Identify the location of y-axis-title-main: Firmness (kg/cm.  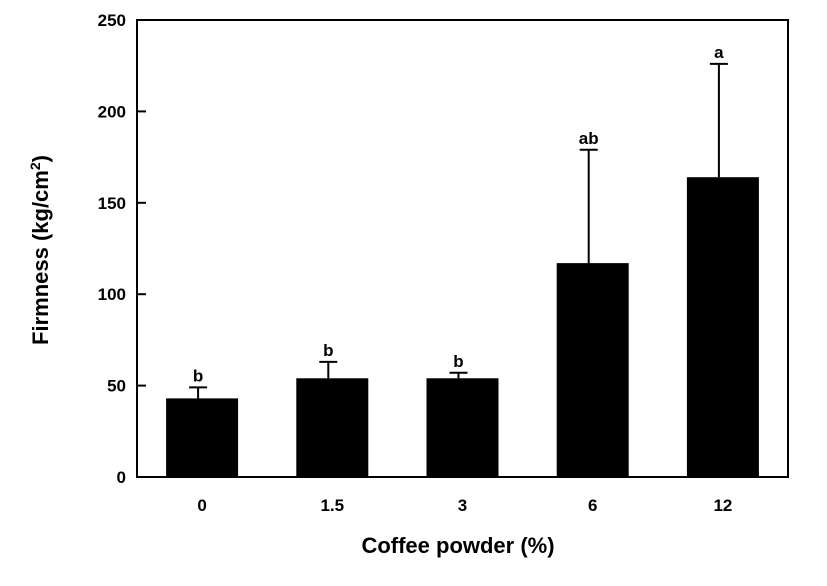
(40, 257).